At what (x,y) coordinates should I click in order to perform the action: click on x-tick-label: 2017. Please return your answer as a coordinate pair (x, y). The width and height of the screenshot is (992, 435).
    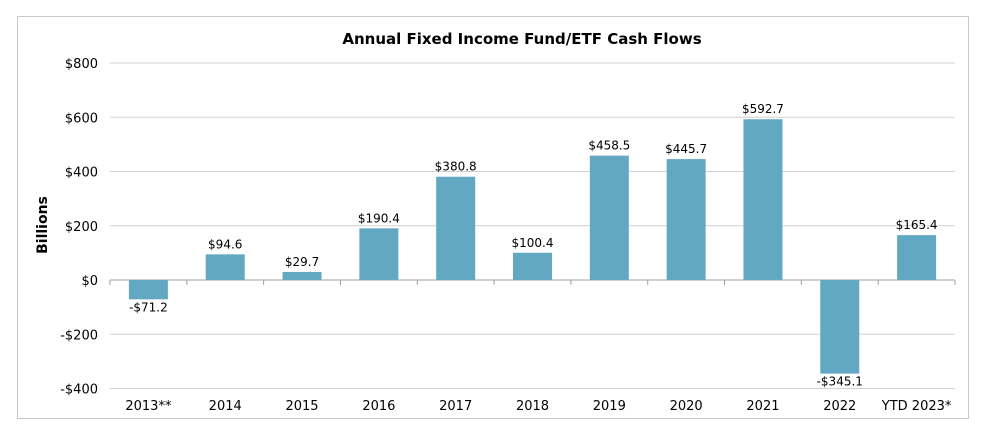
    Looking at the image, I should click on (455, 406).